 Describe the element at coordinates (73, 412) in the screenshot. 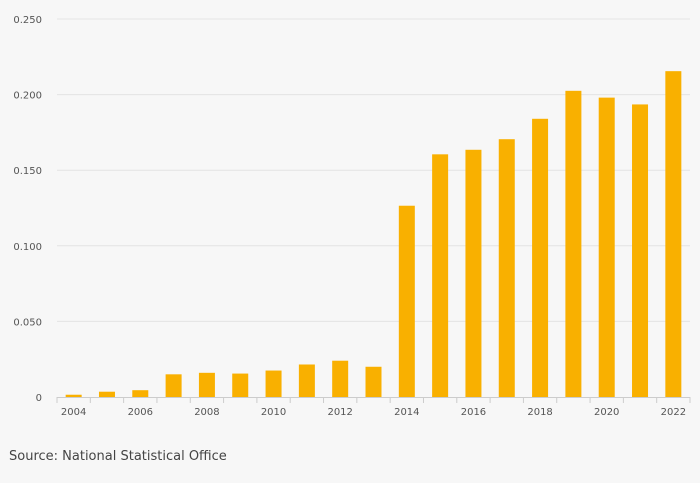

I see `x-tick-label: 2004` at that location.